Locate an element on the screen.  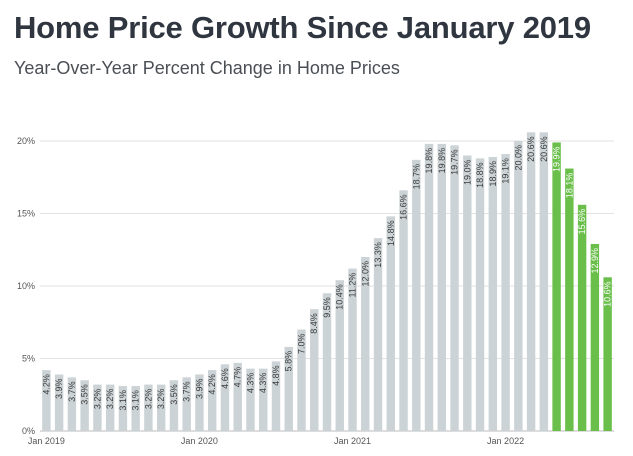
y-tick-label: 15% is located at coordinates (26, 214).